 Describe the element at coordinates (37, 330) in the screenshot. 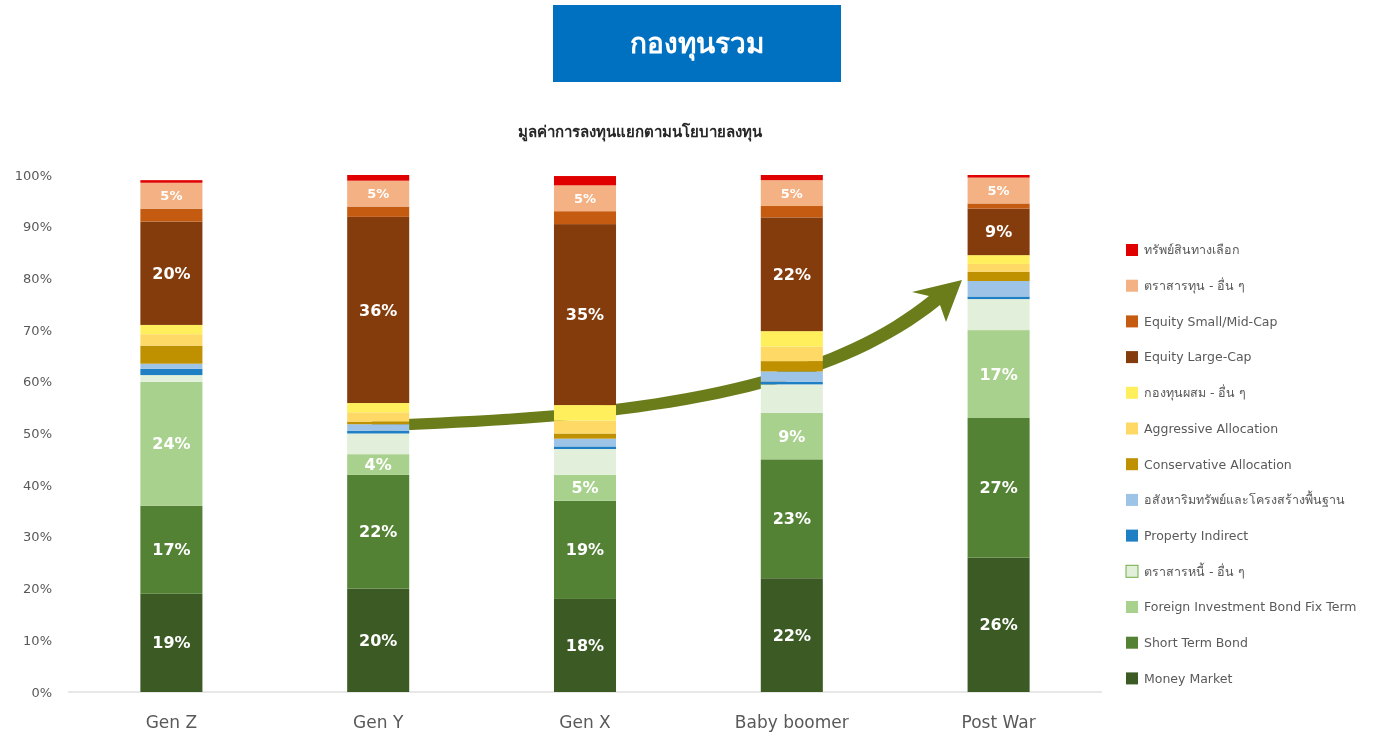

I see `y-tick-label: 70%` at that location.